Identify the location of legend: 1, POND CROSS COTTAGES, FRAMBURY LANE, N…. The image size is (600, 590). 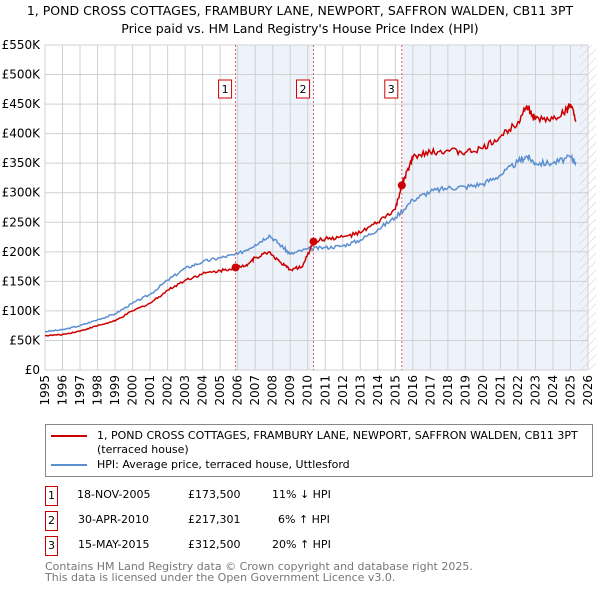
(319, 450).